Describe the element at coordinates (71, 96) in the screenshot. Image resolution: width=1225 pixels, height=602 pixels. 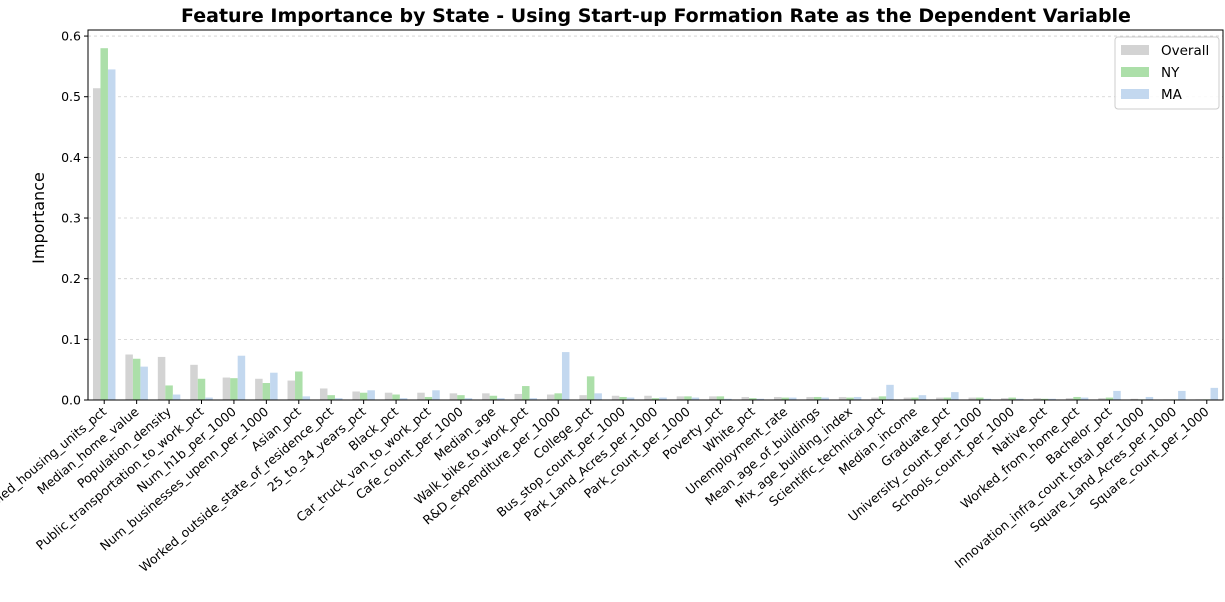
I see `y-tick-label: 0.5` at that location.